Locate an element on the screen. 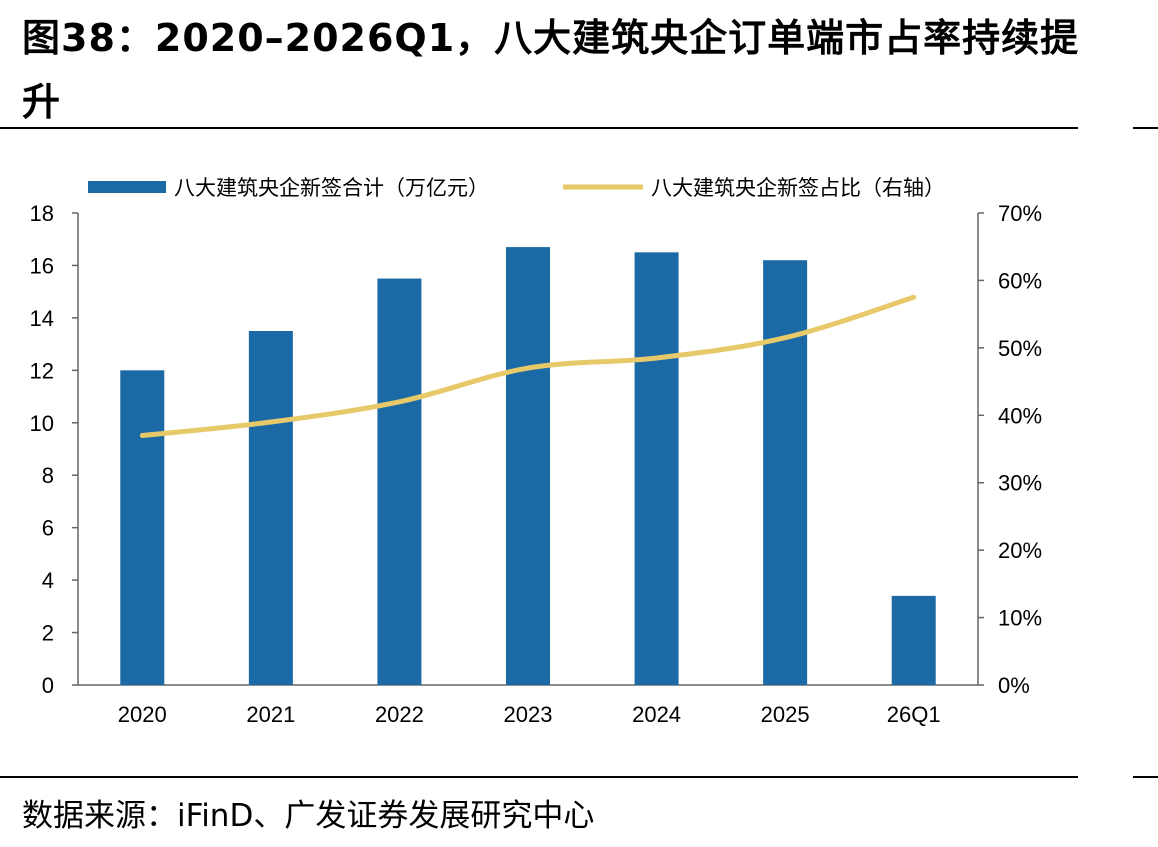 Image resolution: width=1158 pixels, height=847 pixels. bar-2022 is located at coordinates (399, 481).